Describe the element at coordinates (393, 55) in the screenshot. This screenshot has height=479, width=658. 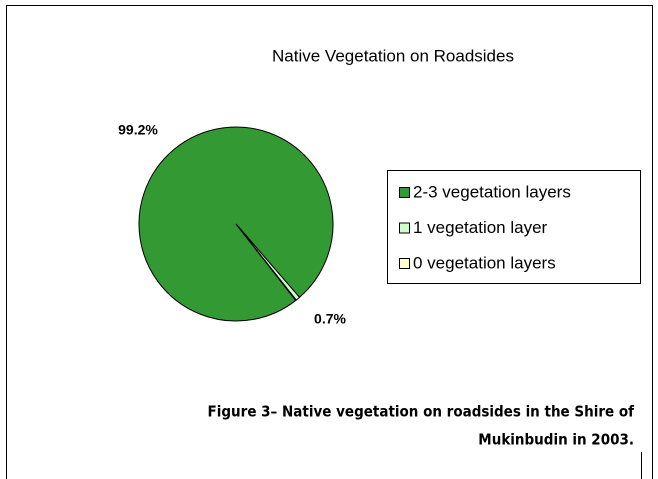
I see `chart-title: Native Vegetation on Roadsides` at that location.